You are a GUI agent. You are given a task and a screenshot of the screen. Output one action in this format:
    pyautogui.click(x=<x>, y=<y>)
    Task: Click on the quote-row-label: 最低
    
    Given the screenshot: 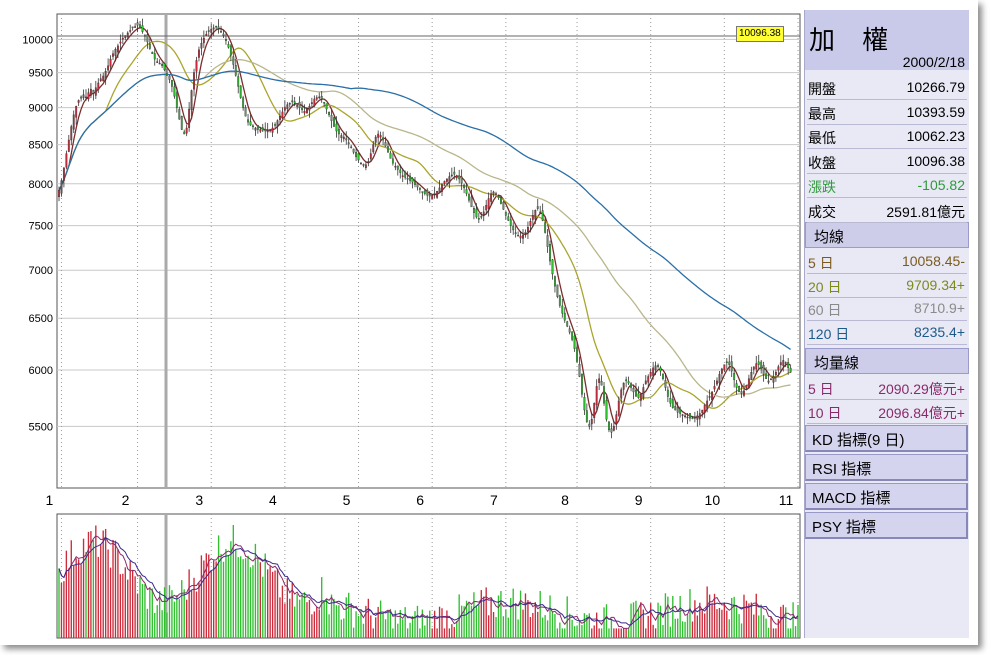 What is the action you would take?
    pyautogui.click(x=822, y=138)
    